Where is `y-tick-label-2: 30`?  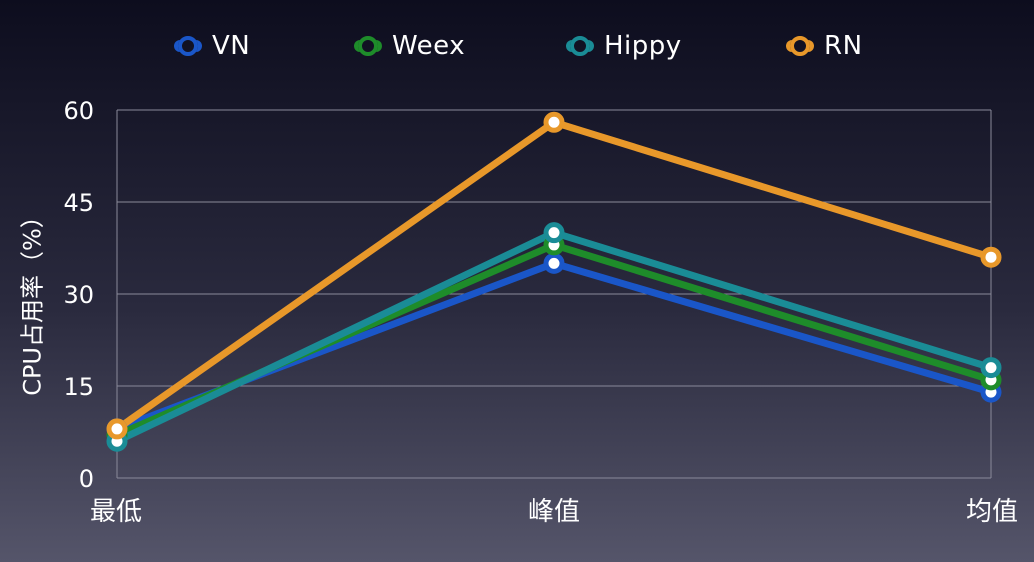
y-tick-label-2: 30 is located at coordinates (78, 295).